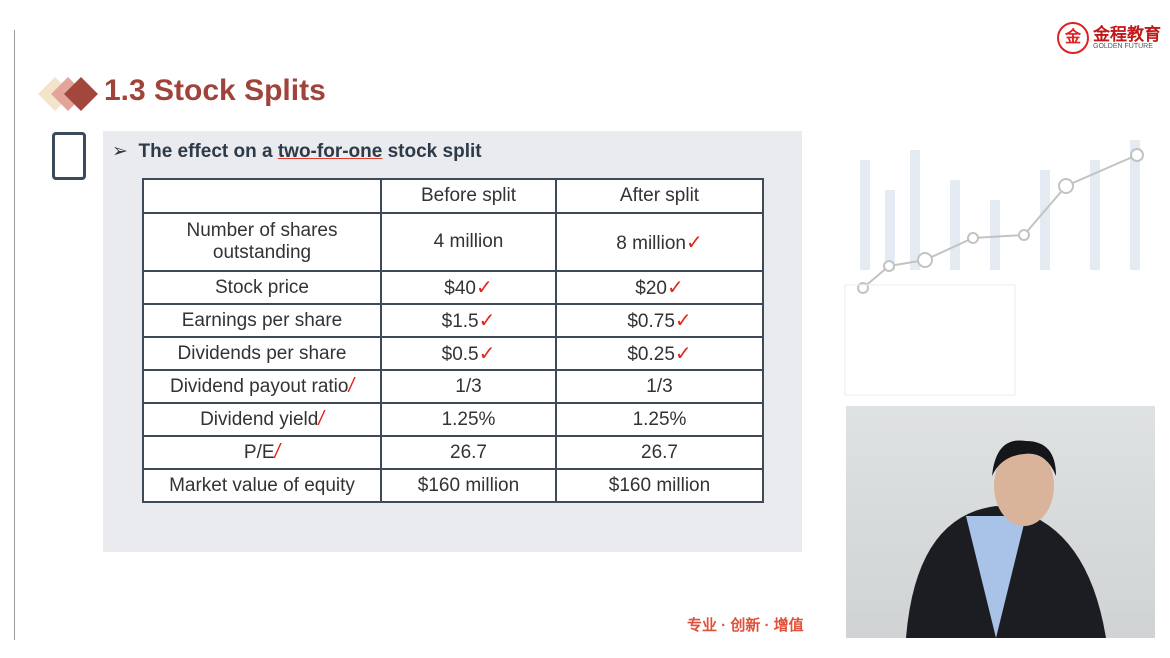 The width and height of the screenshot is (1170, 658). What do you see at coordinates (994, 268) in the screenshot?
I see `background-chart-decoration` at bounding box center [994, 268].